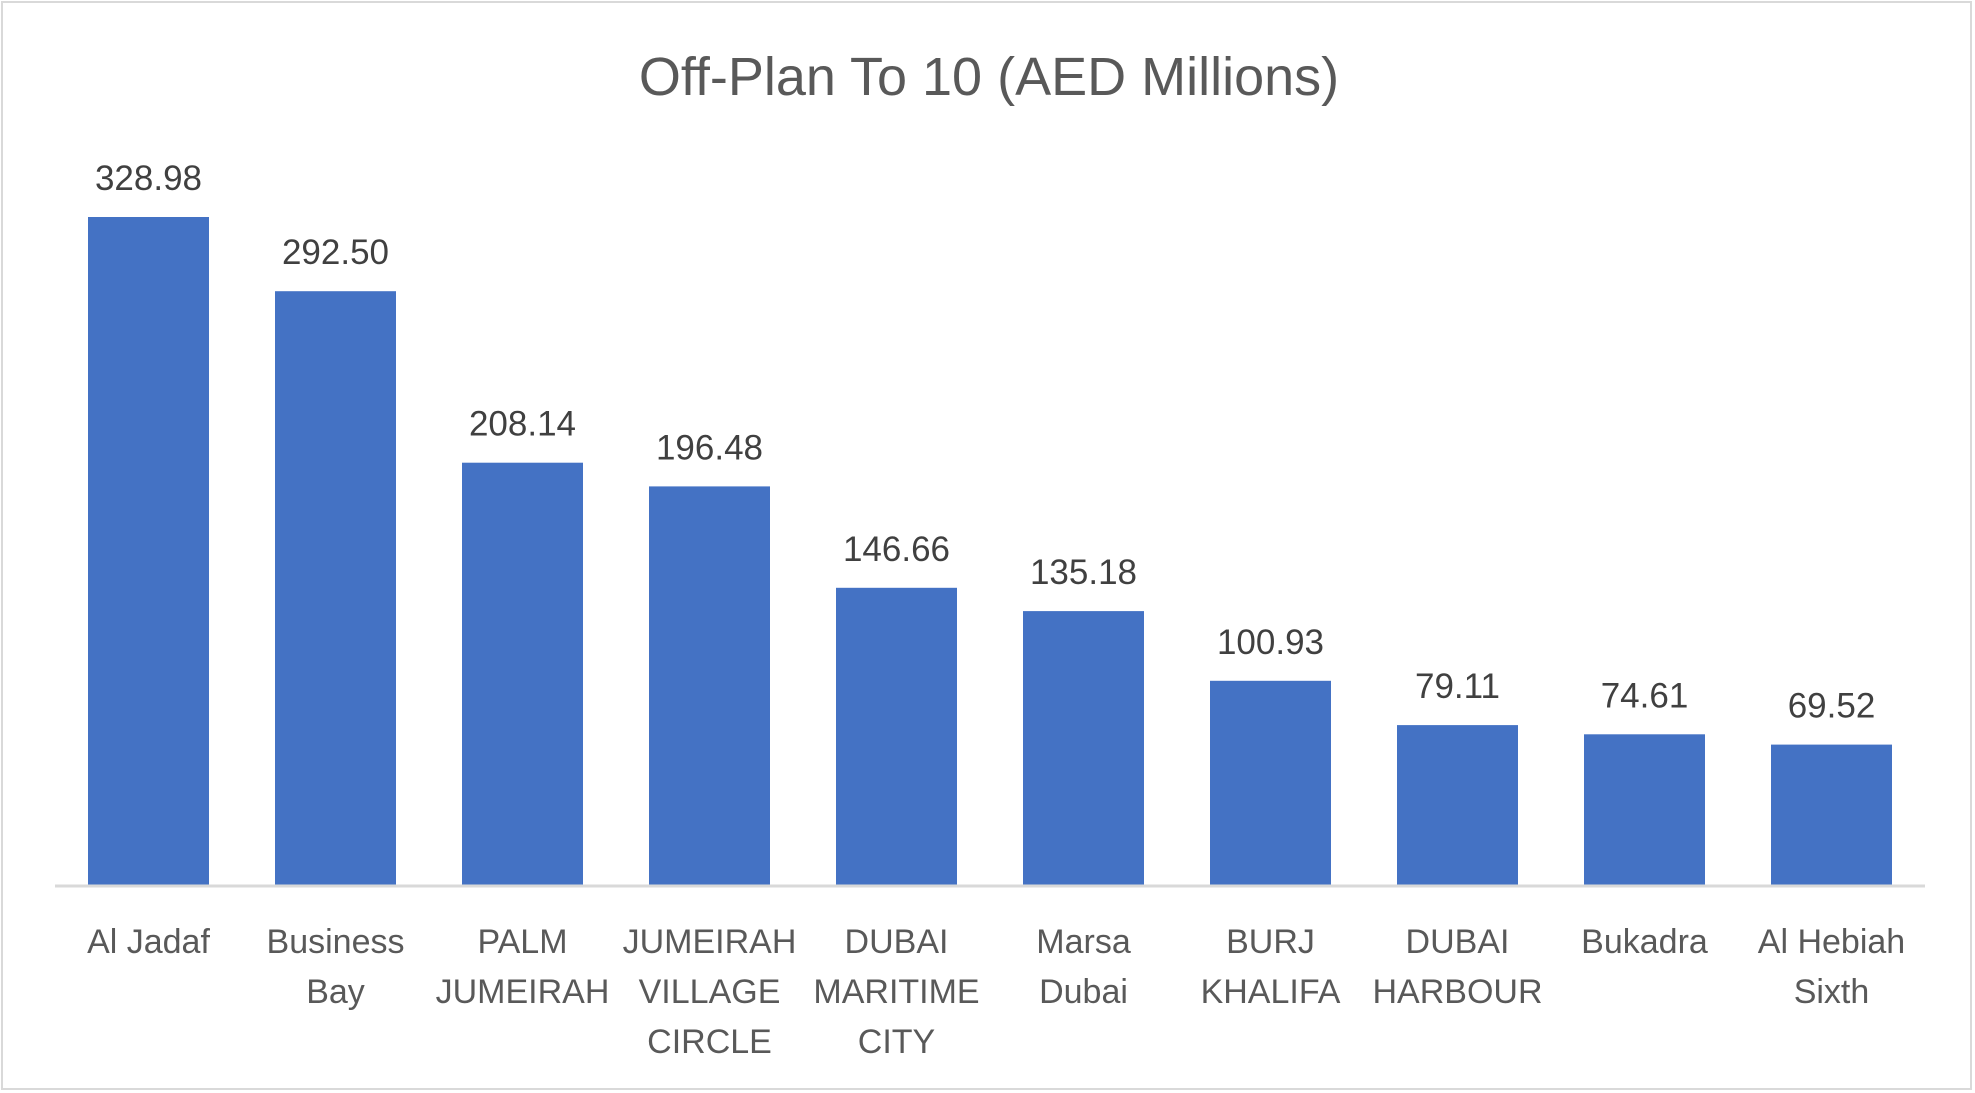  Describe the element at coordinates (148, 178) in the screenshot. I see `data-label-0: 328.98` at that location.